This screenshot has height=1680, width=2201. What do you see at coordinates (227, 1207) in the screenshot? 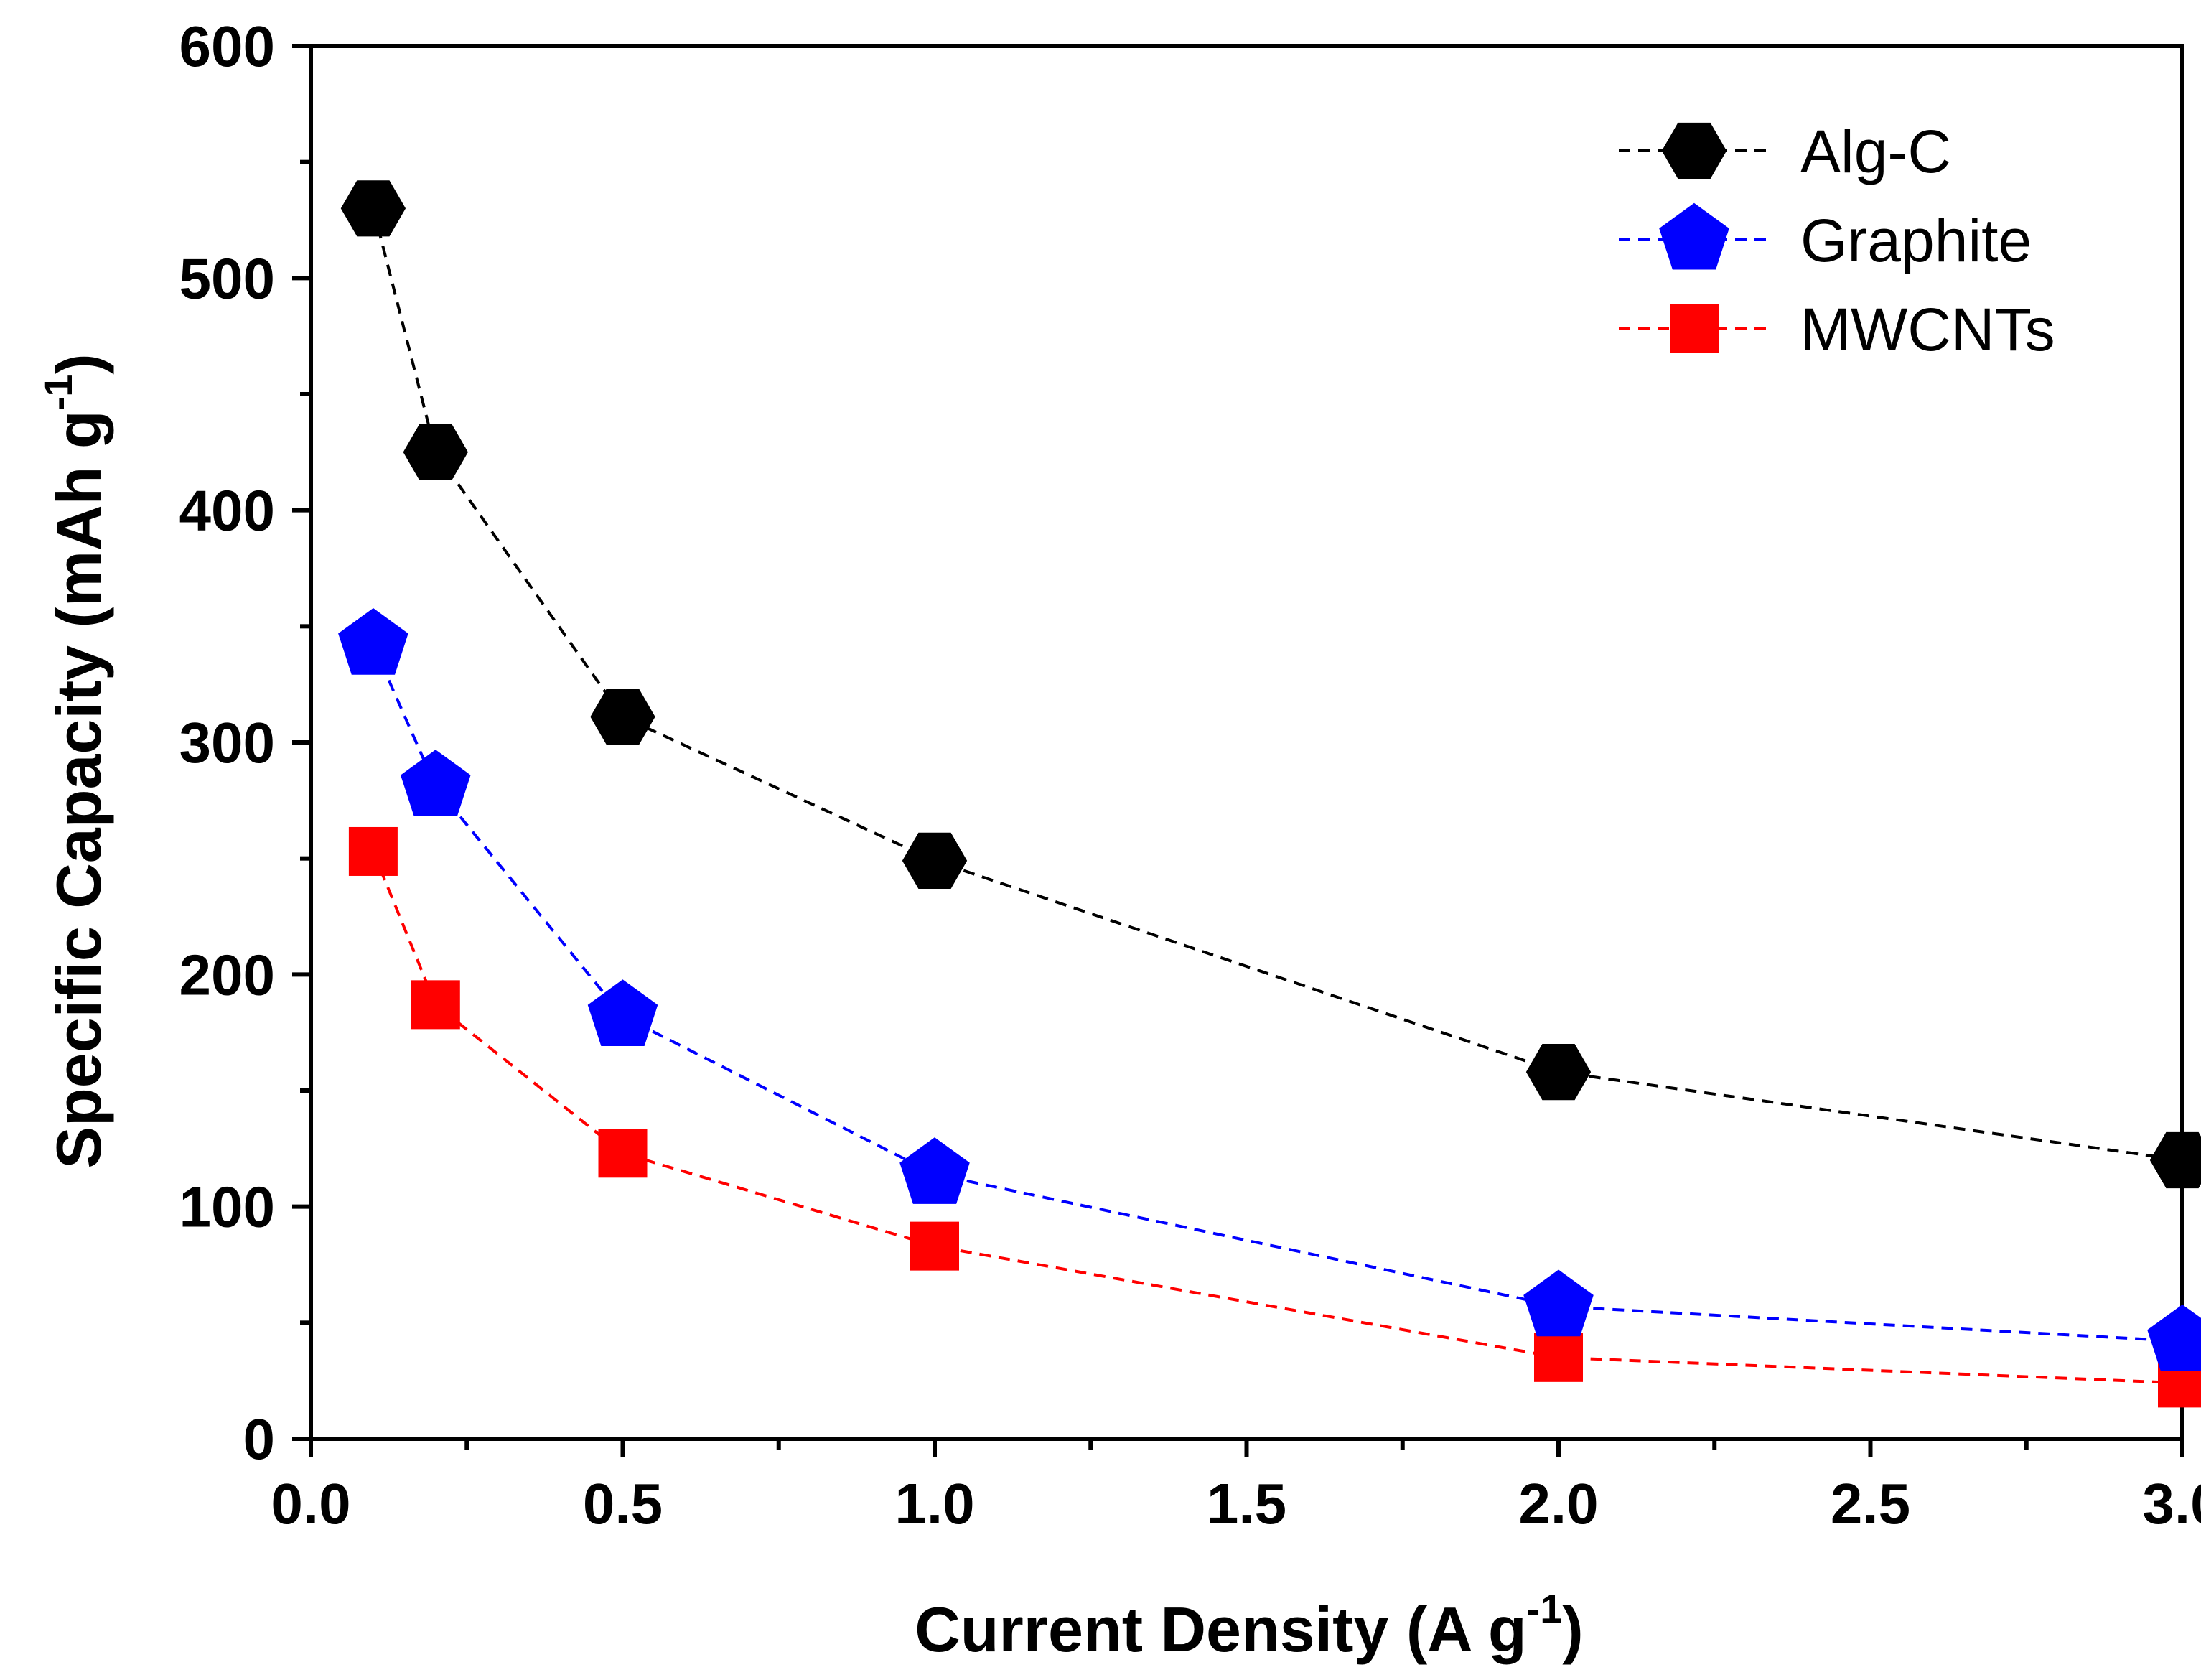
I see `y-tick-label: 100` at bounding box center [227, 1207].